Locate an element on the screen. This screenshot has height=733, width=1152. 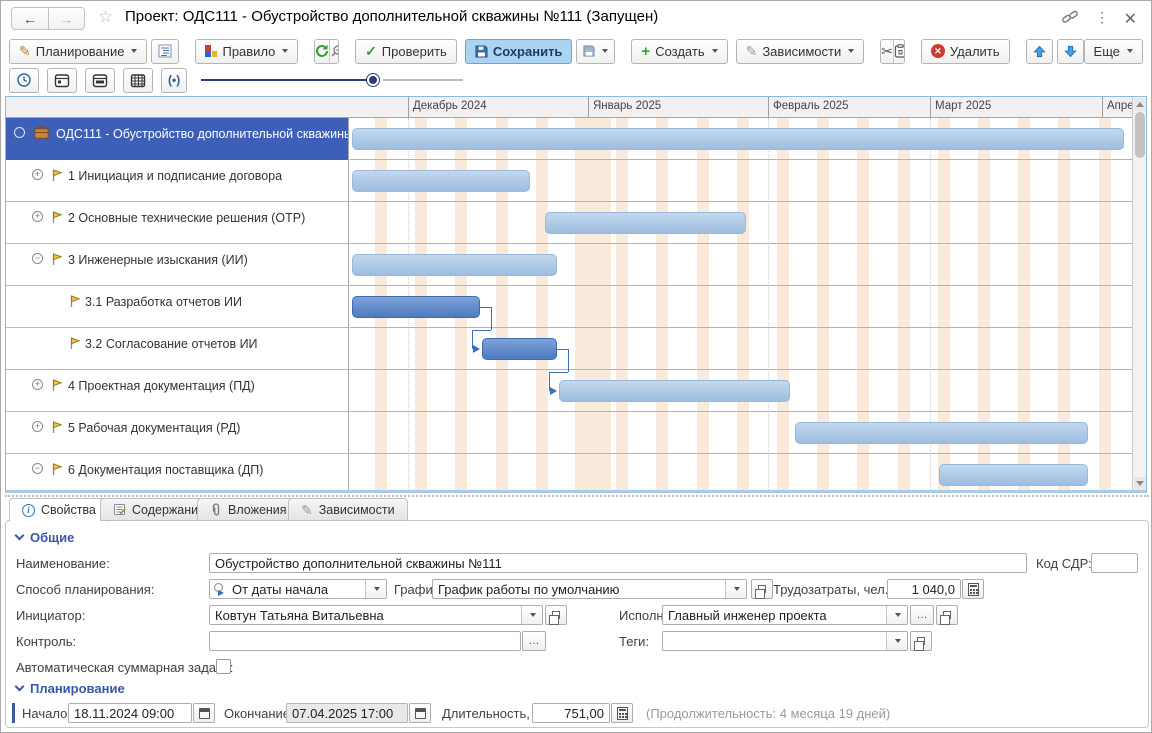
auto-summary-checkbox is located at coordinates (223, 666).